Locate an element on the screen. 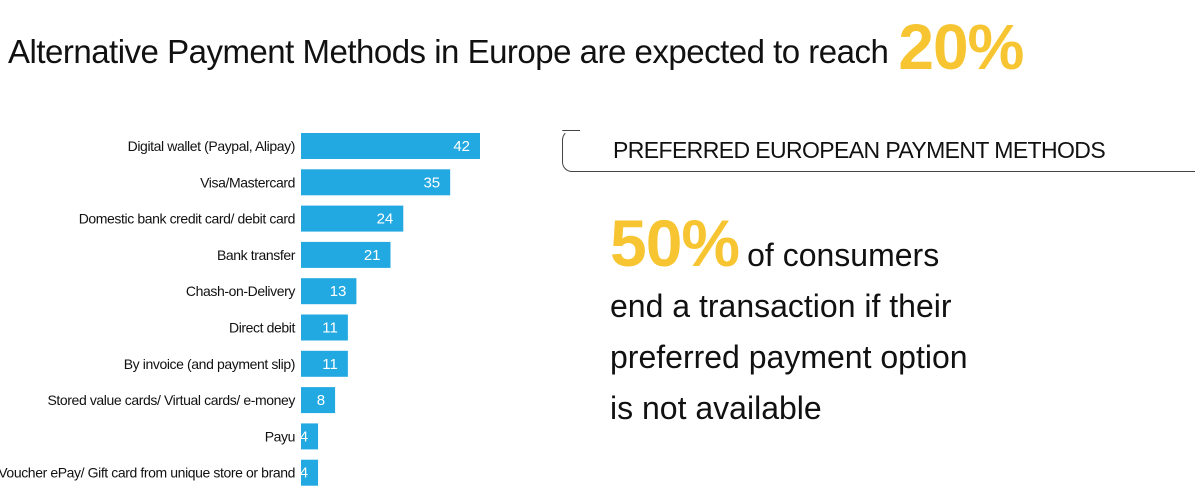 The height and width of the screenshot is (503, 1200). data-label: 35 is located at coordinates (431, 182).